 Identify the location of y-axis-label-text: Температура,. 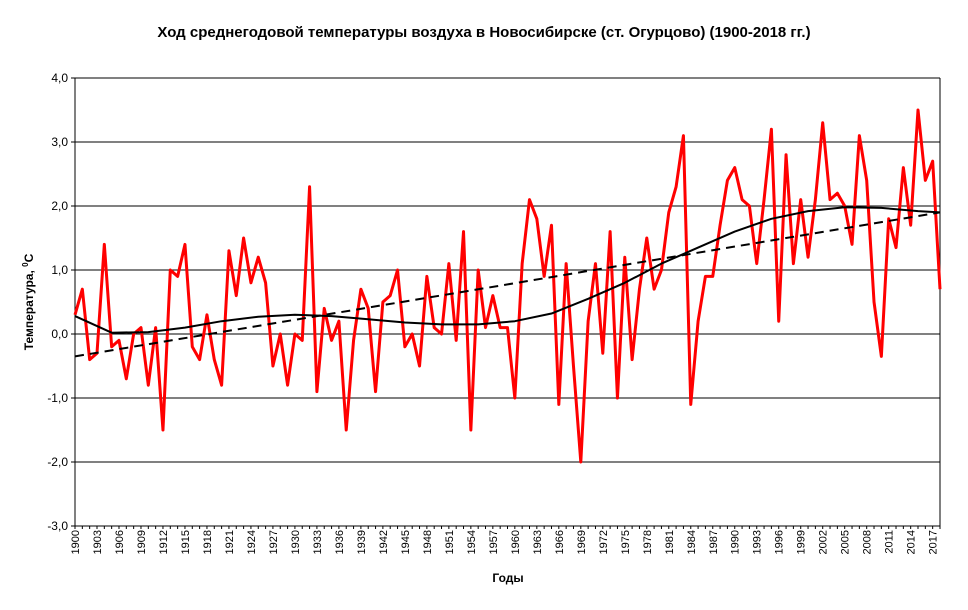
(29, 308).